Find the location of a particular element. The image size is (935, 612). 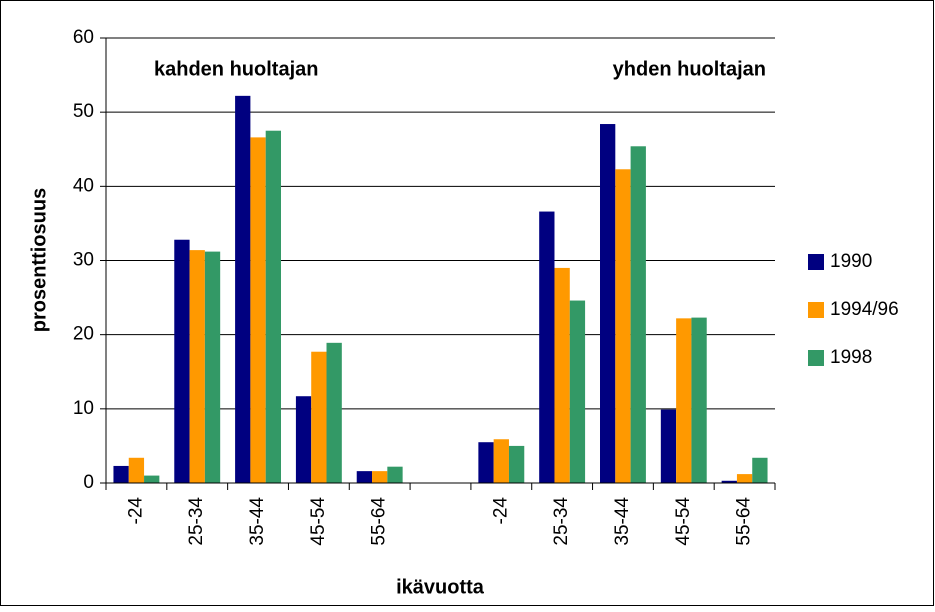

y-tick-label: 40 is located at coordinates (83, 185).